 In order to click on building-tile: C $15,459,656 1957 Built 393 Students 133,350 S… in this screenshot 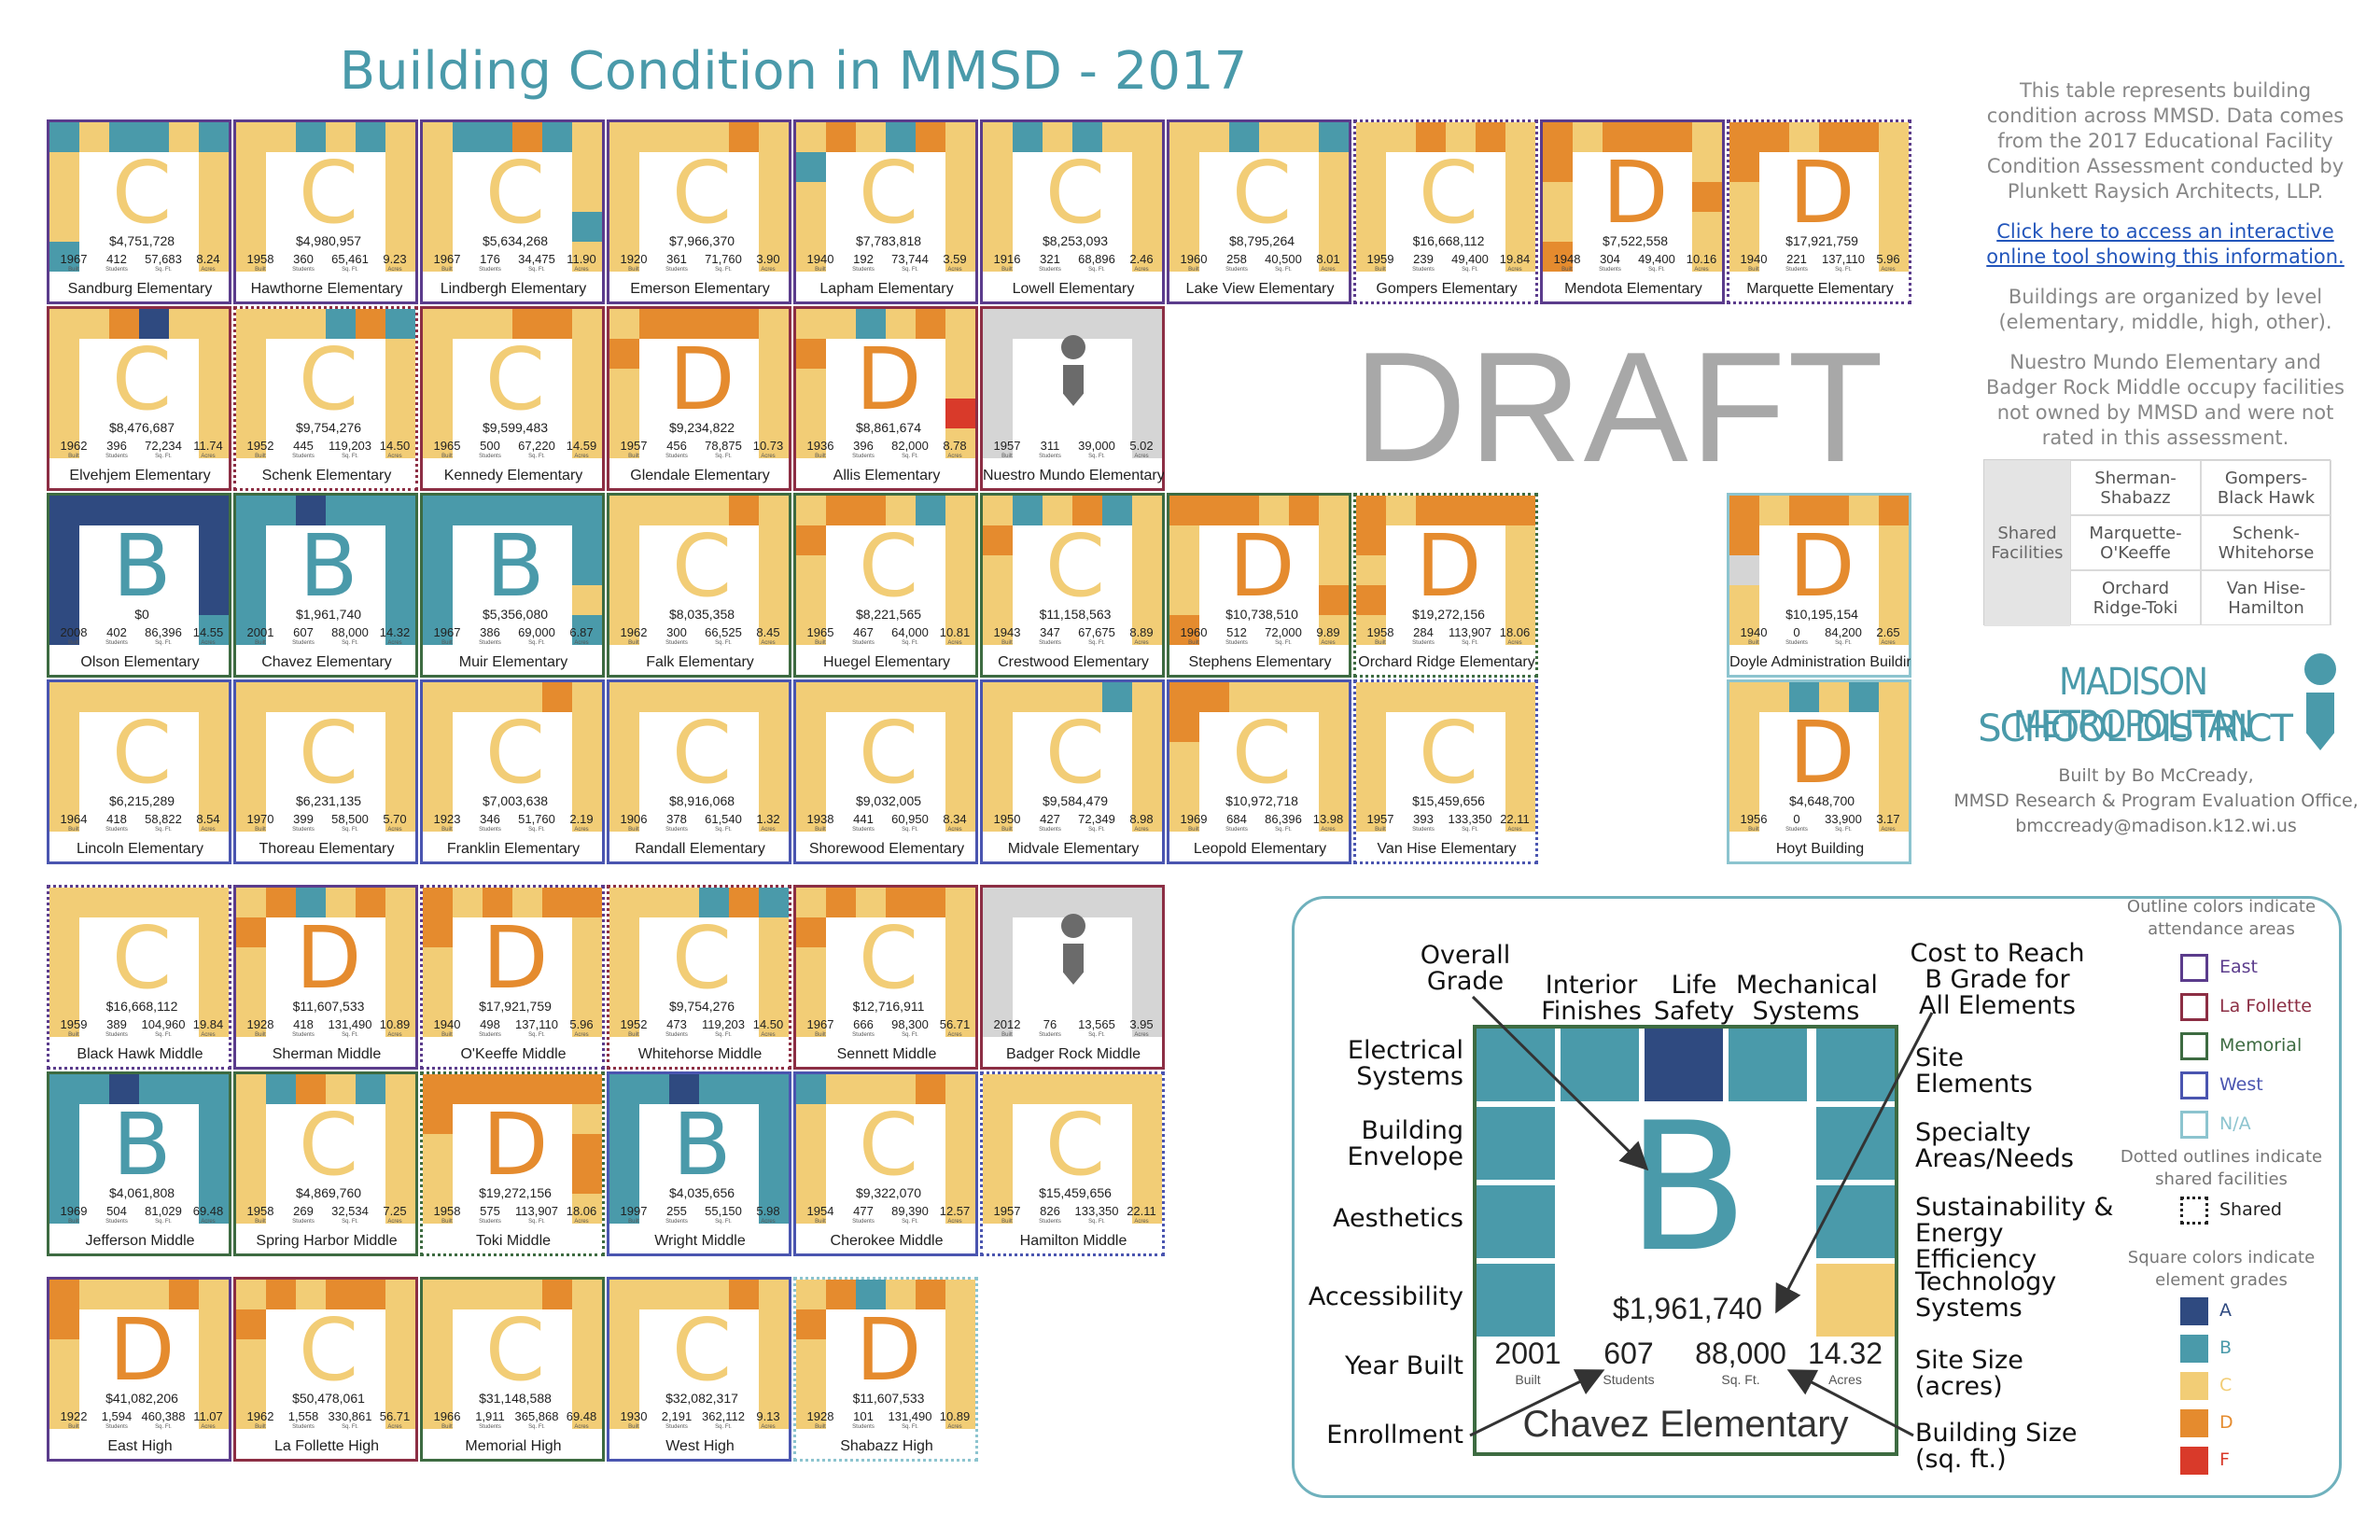, I will do `click(1445, 771)`.